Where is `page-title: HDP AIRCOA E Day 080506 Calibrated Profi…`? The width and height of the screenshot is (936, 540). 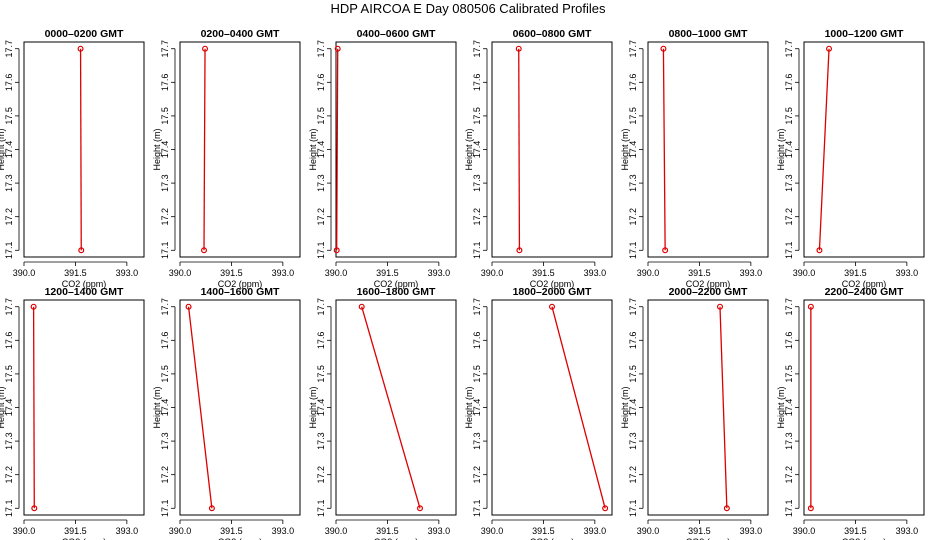
page-title: HDP AIRCOA E Day 080506 Calibrated Profi… is located at coordinates (468, 8).